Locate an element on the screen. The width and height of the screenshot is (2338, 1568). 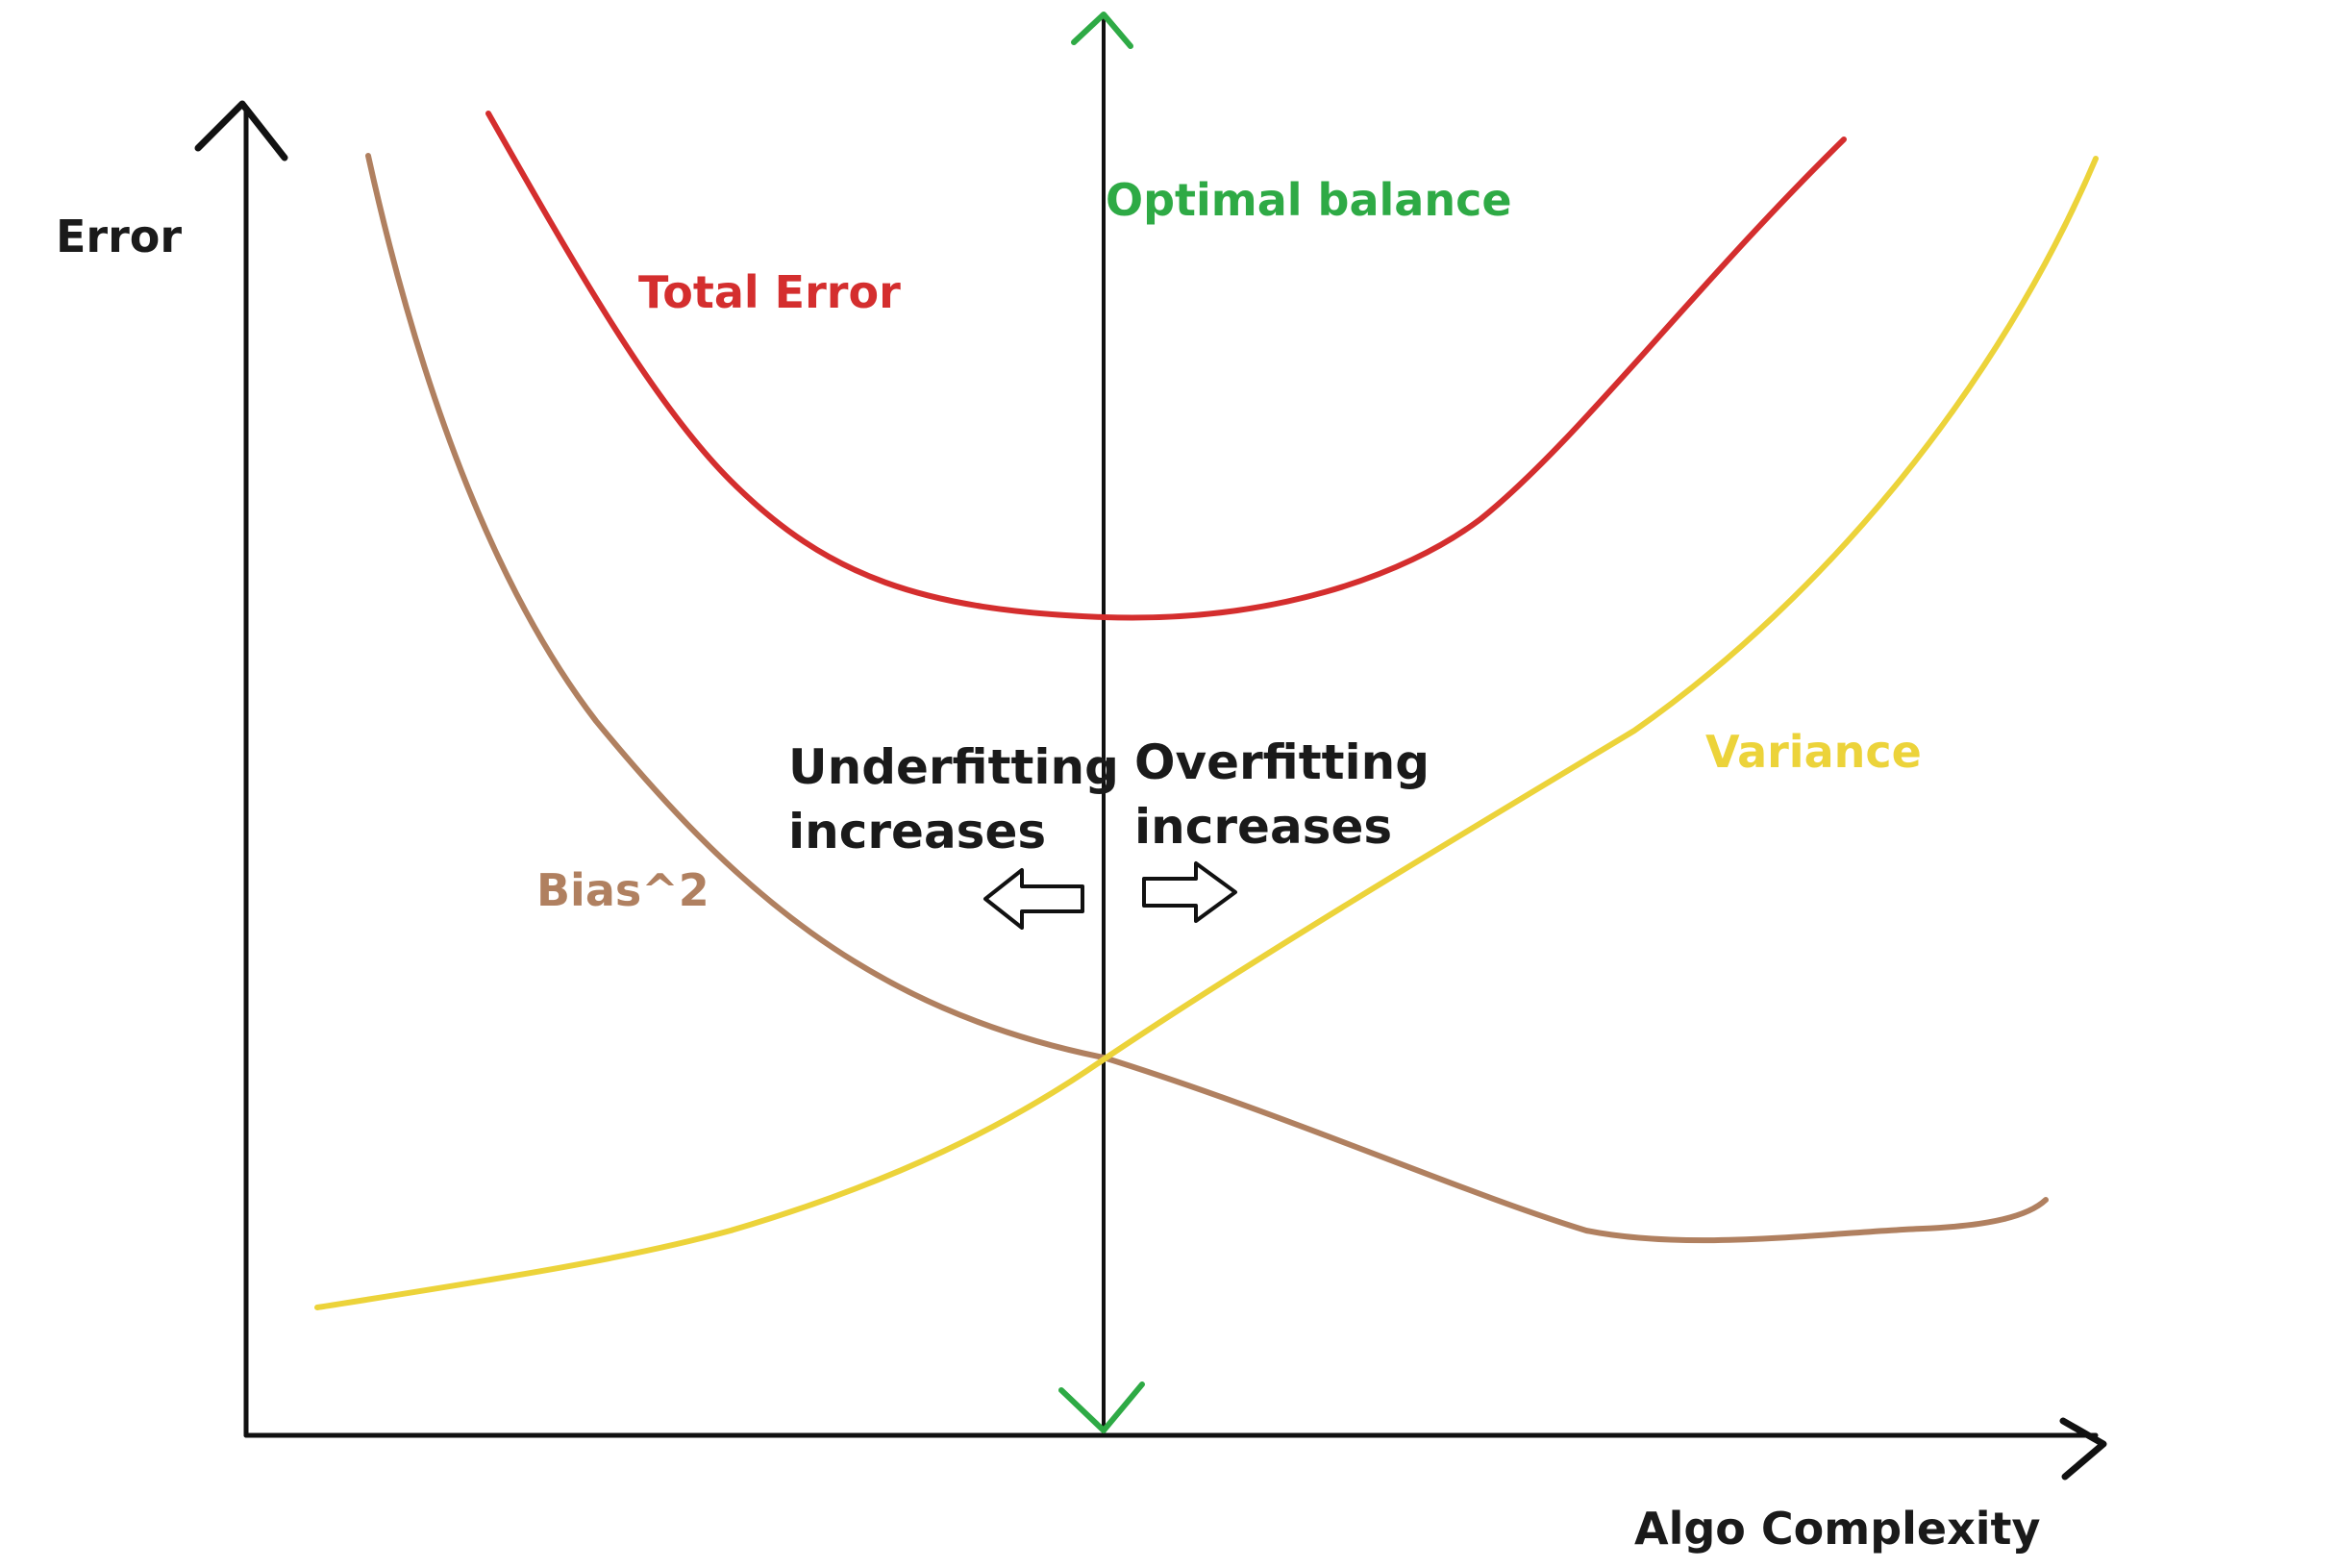
right-arrow-icon is located at coordinates (1189, 892).